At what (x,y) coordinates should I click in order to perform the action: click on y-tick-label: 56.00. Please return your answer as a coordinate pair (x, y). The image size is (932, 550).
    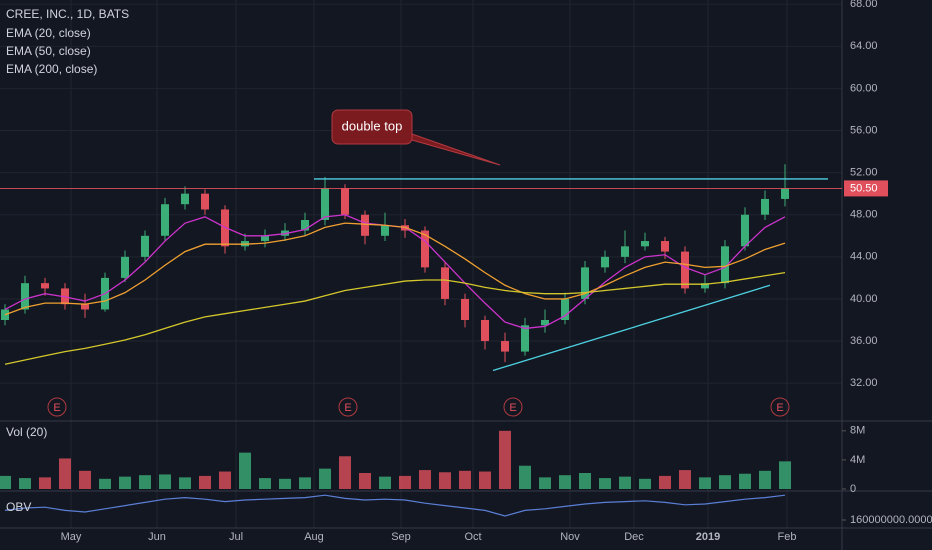
    Looking at the image, I should click on (864, 130).